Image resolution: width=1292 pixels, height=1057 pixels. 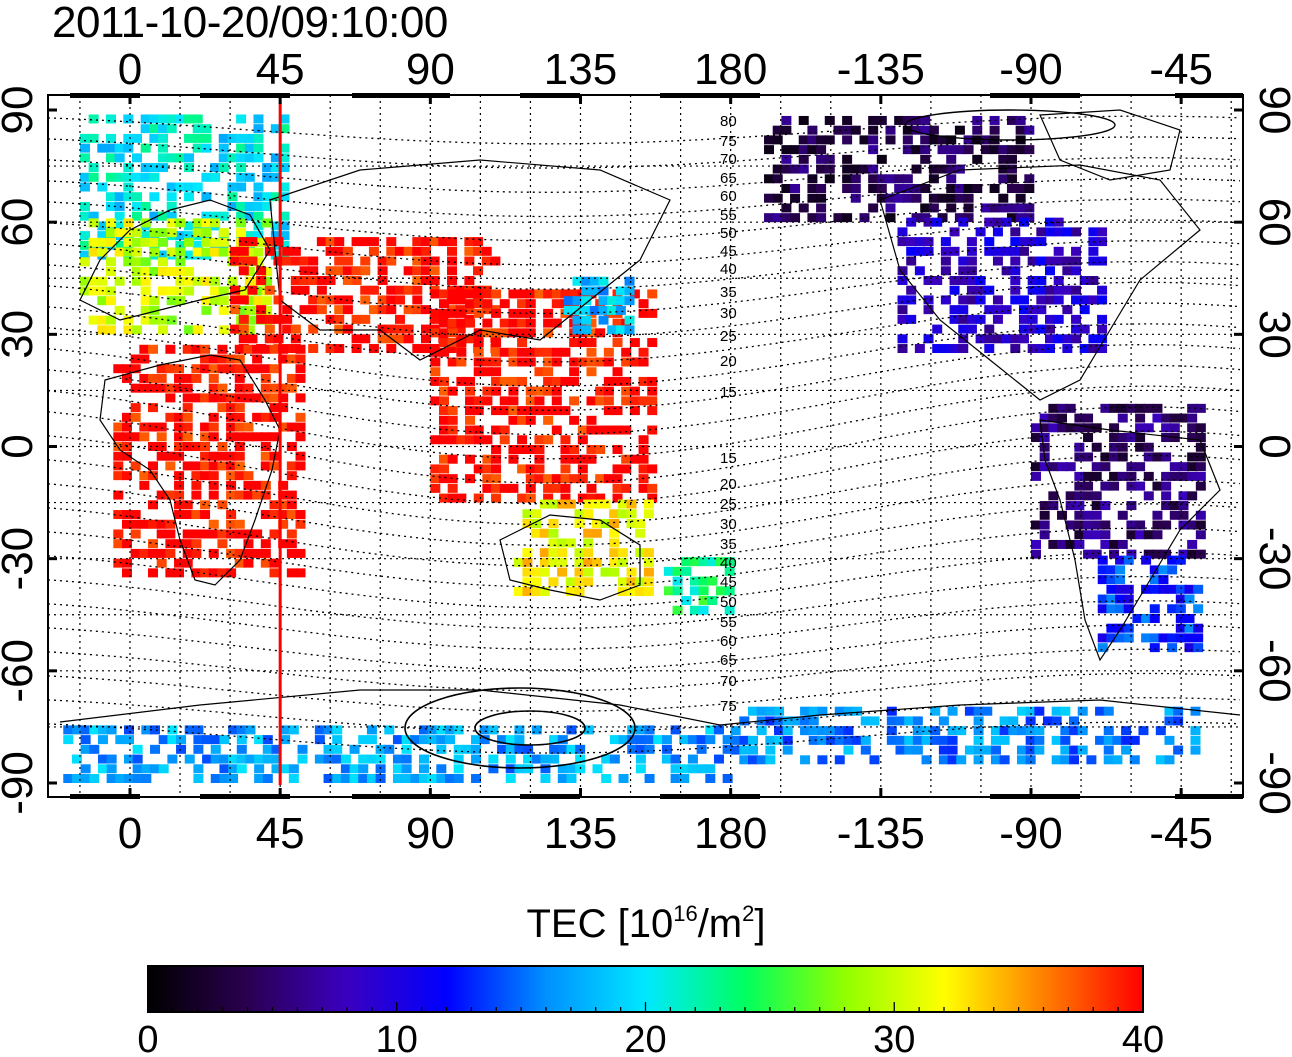 I want to click on europe-outline, so click(x=175, y=260).